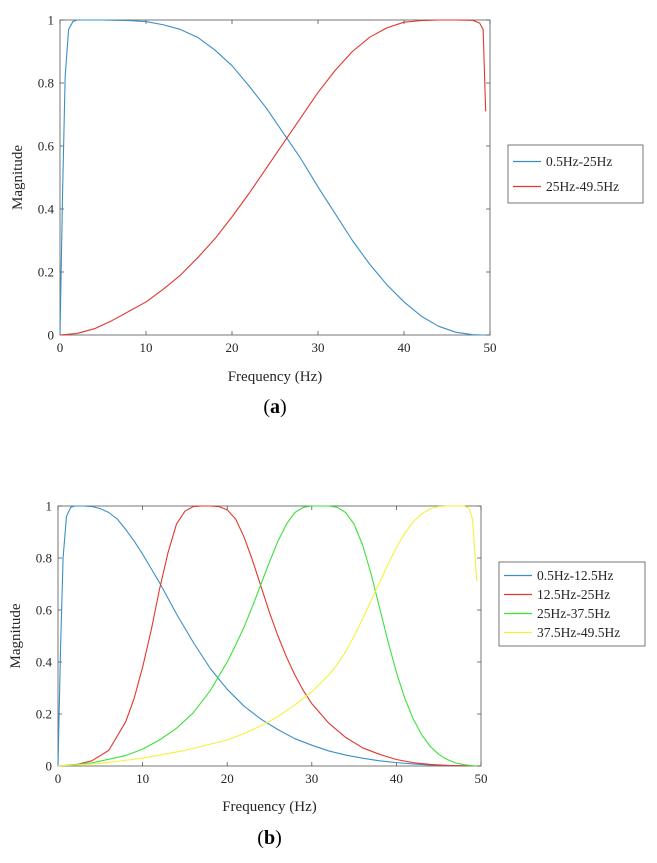 This screenshot has width=657, height=863. I want to click on legend-label: 0.5Hz-12.5Hz, so click(575, 575).